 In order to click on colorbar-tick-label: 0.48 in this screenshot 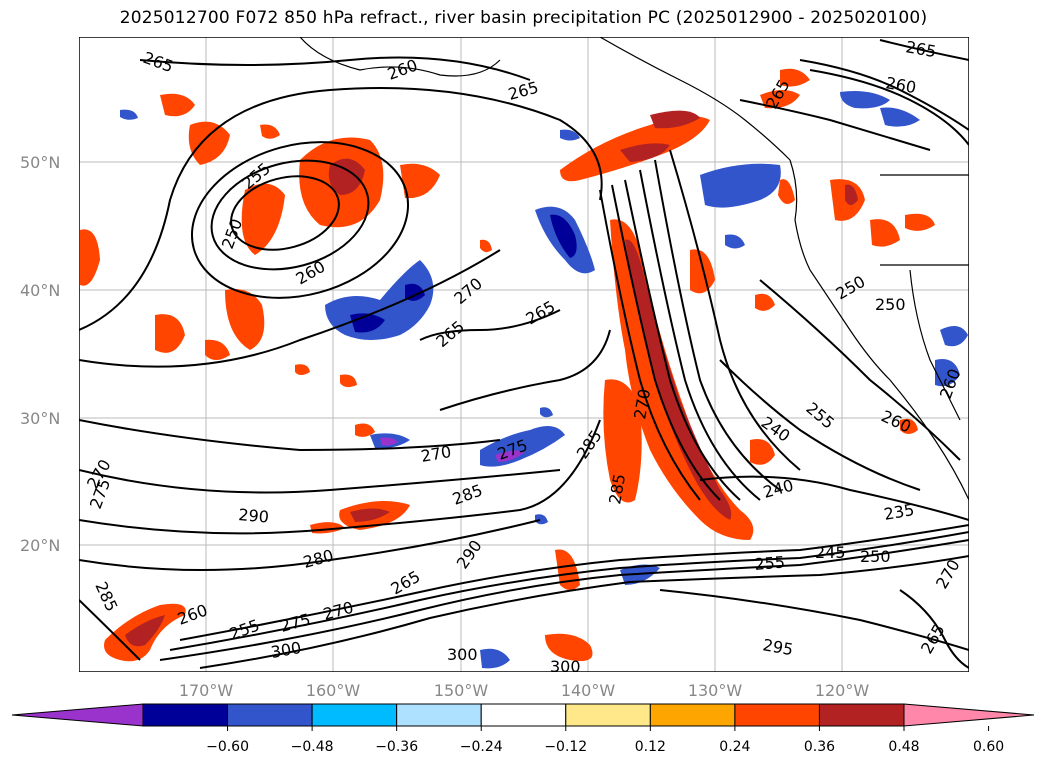, I will do `click(903, 747)`.